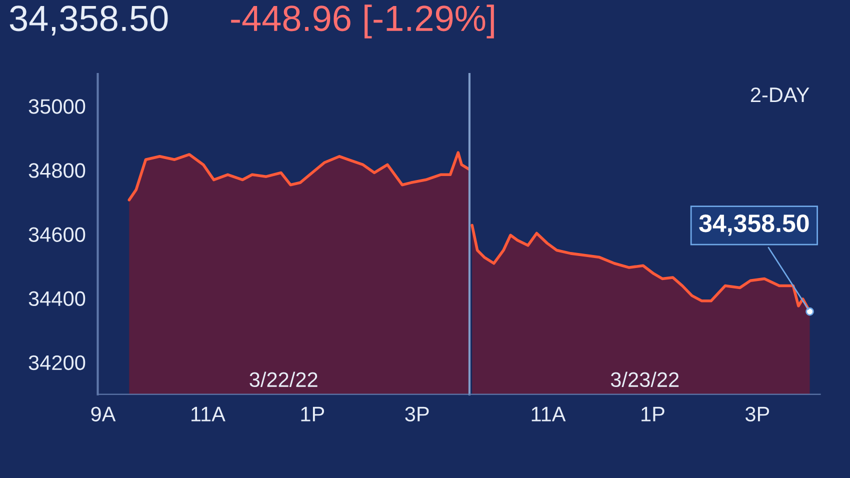 Image resolution: width=850 pixels, height=478 pixels. What do you see at coordinates (57, 298) in the screenshot?
I see `y-tick-label: 34400` at bounding box center [57, 298].